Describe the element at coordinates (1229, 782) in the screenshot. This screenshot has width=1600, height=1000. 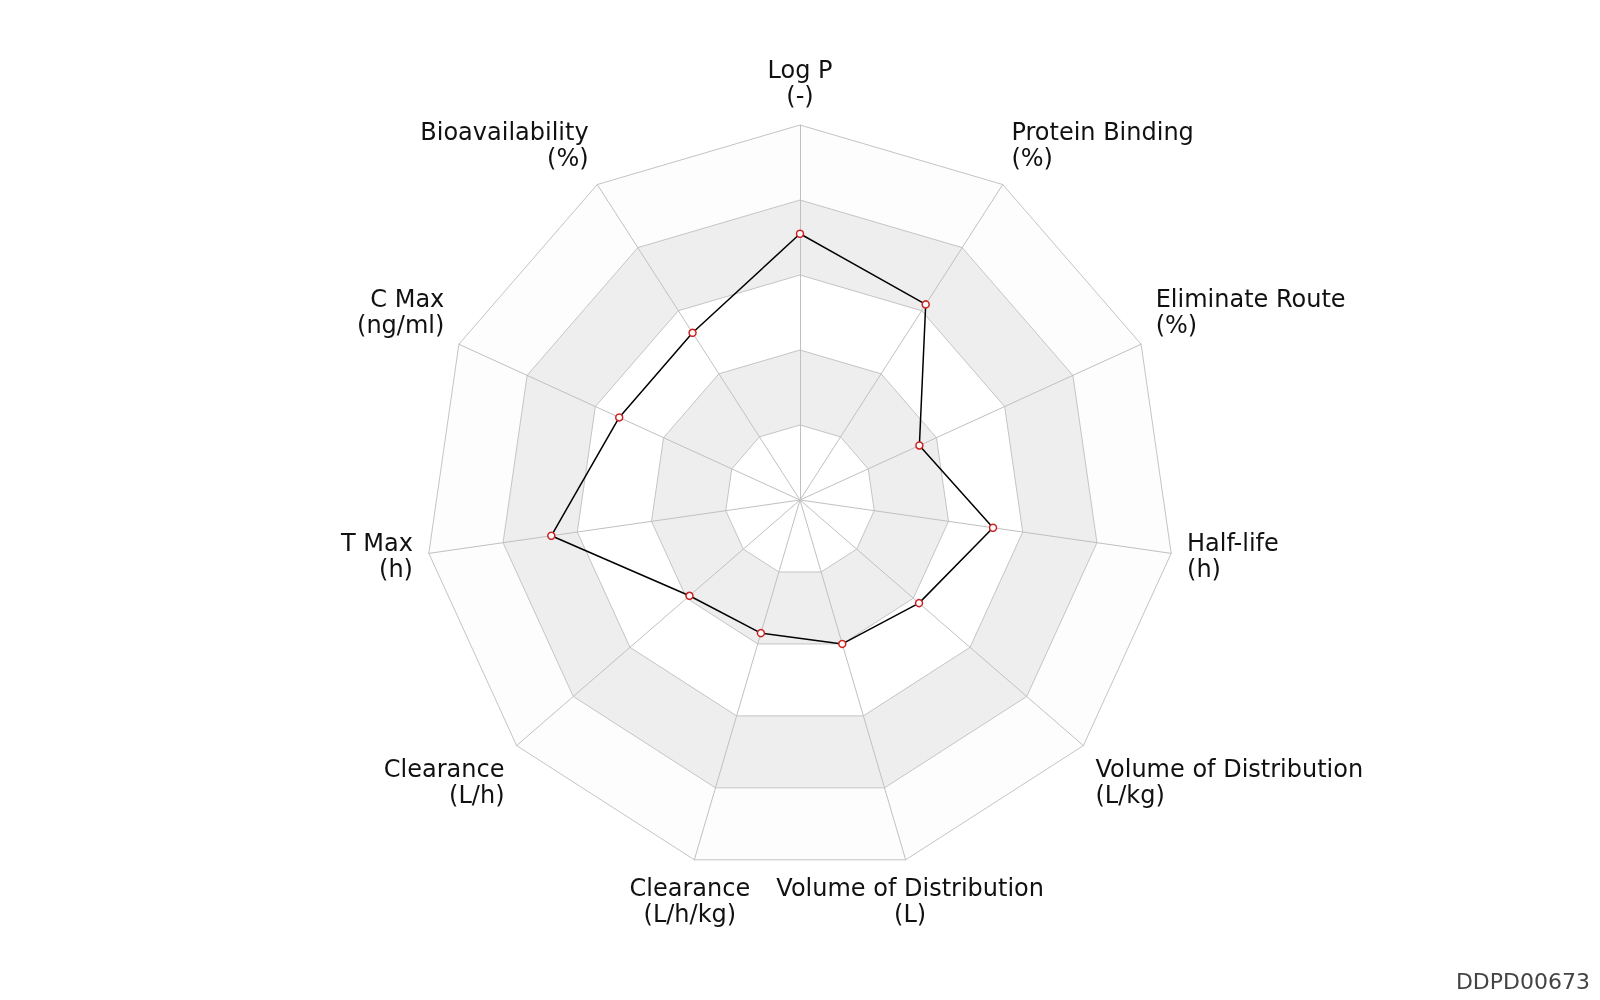
I see `spoke-label: Volume of Distribution (L/kg)` at that location.